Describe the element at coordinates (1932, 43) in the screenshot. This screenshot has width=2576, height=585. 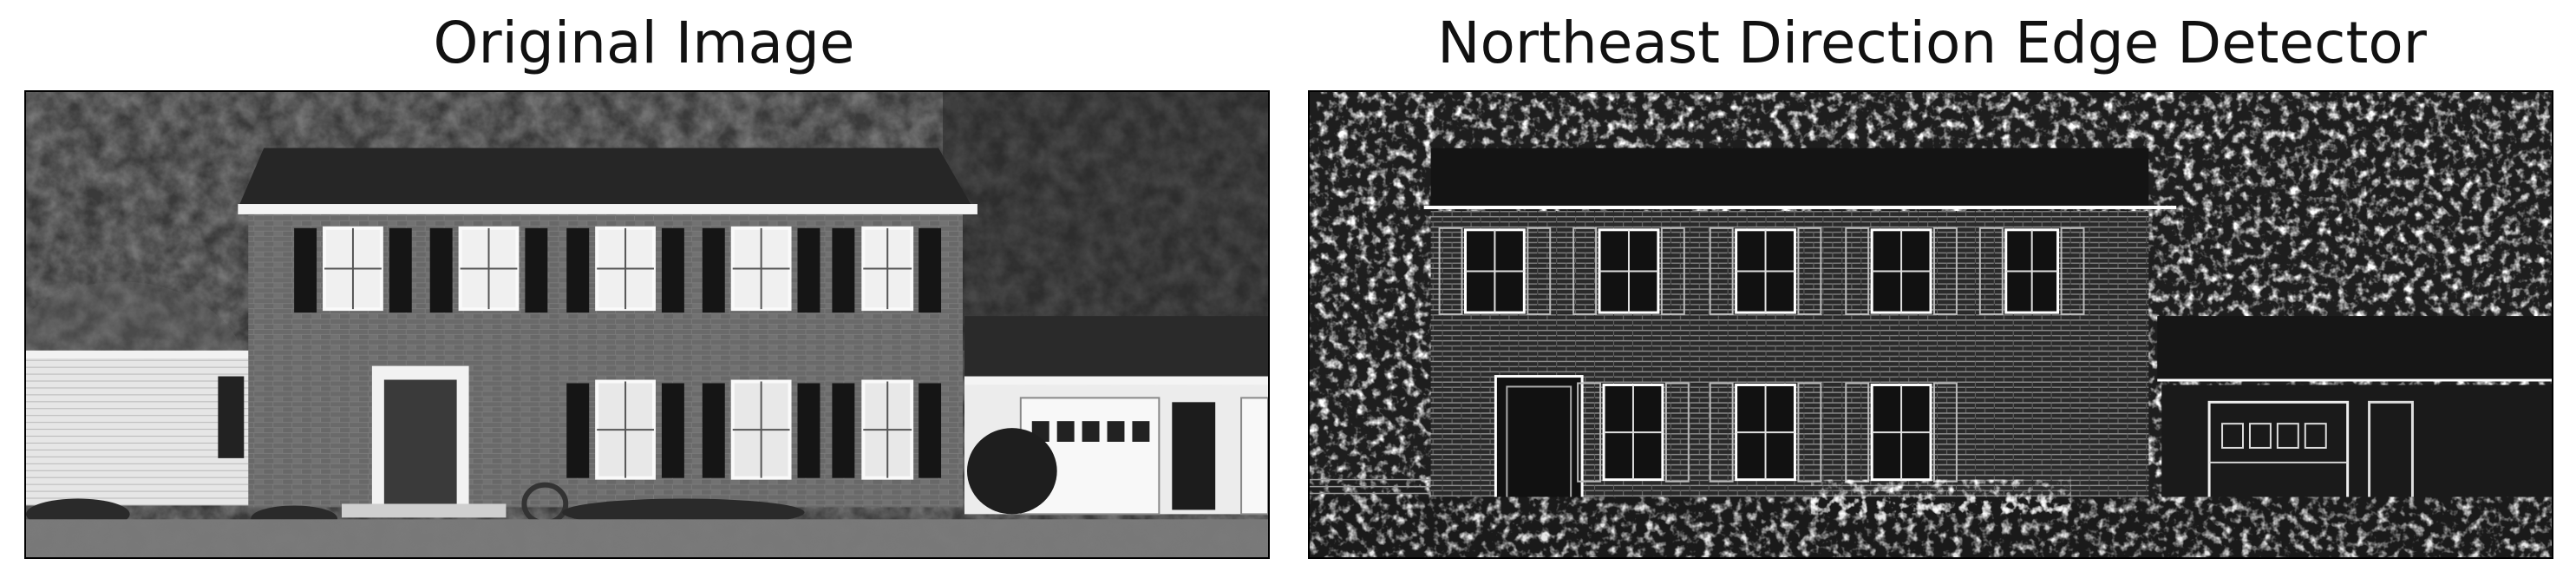
I see `edge-detector-title: Northeast Direction Edge Detector` at that location.